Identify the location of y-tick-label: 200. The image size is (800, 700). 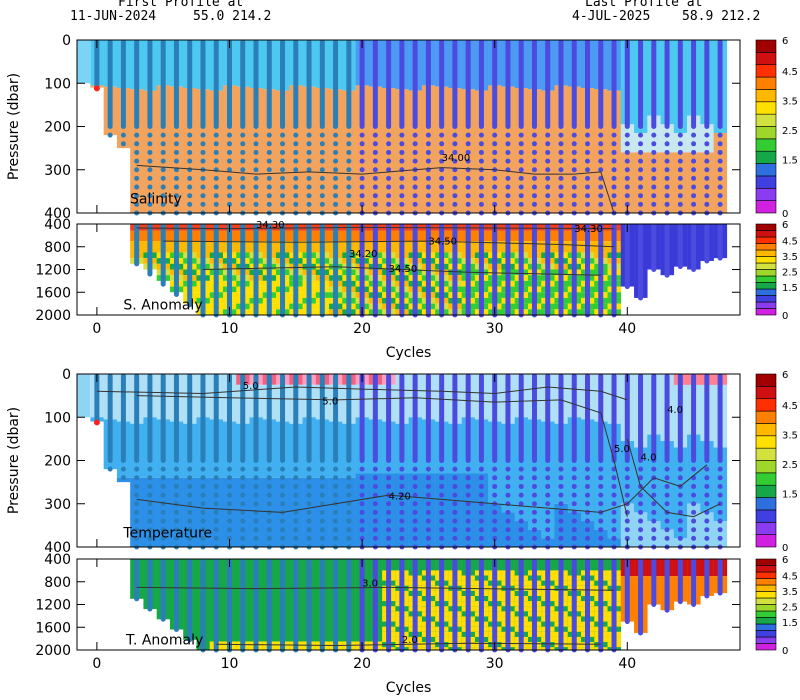
(57, 128).